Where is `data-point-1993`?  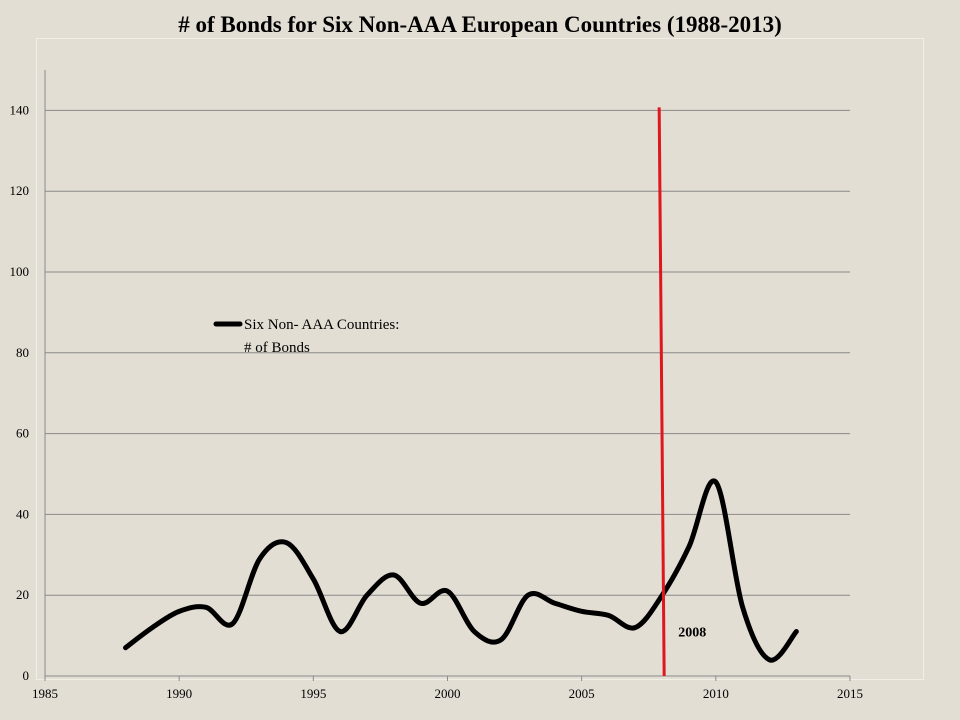
data-point-1993 is located at coordinates (259, 558).